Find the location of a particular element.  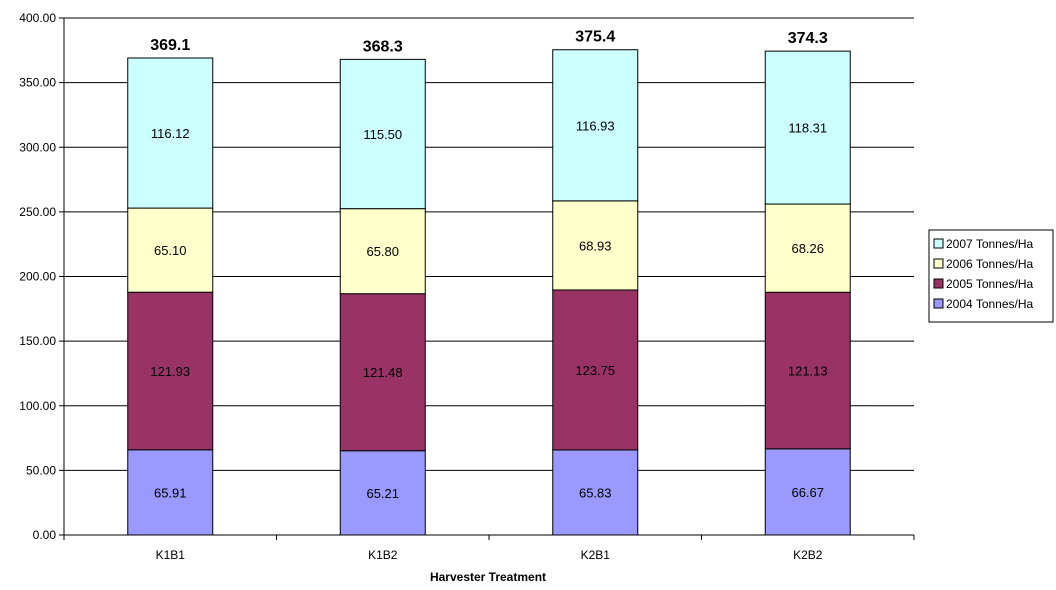

legend-label: 2006 Tonnes/Ha is located at coordinates (990, 264).